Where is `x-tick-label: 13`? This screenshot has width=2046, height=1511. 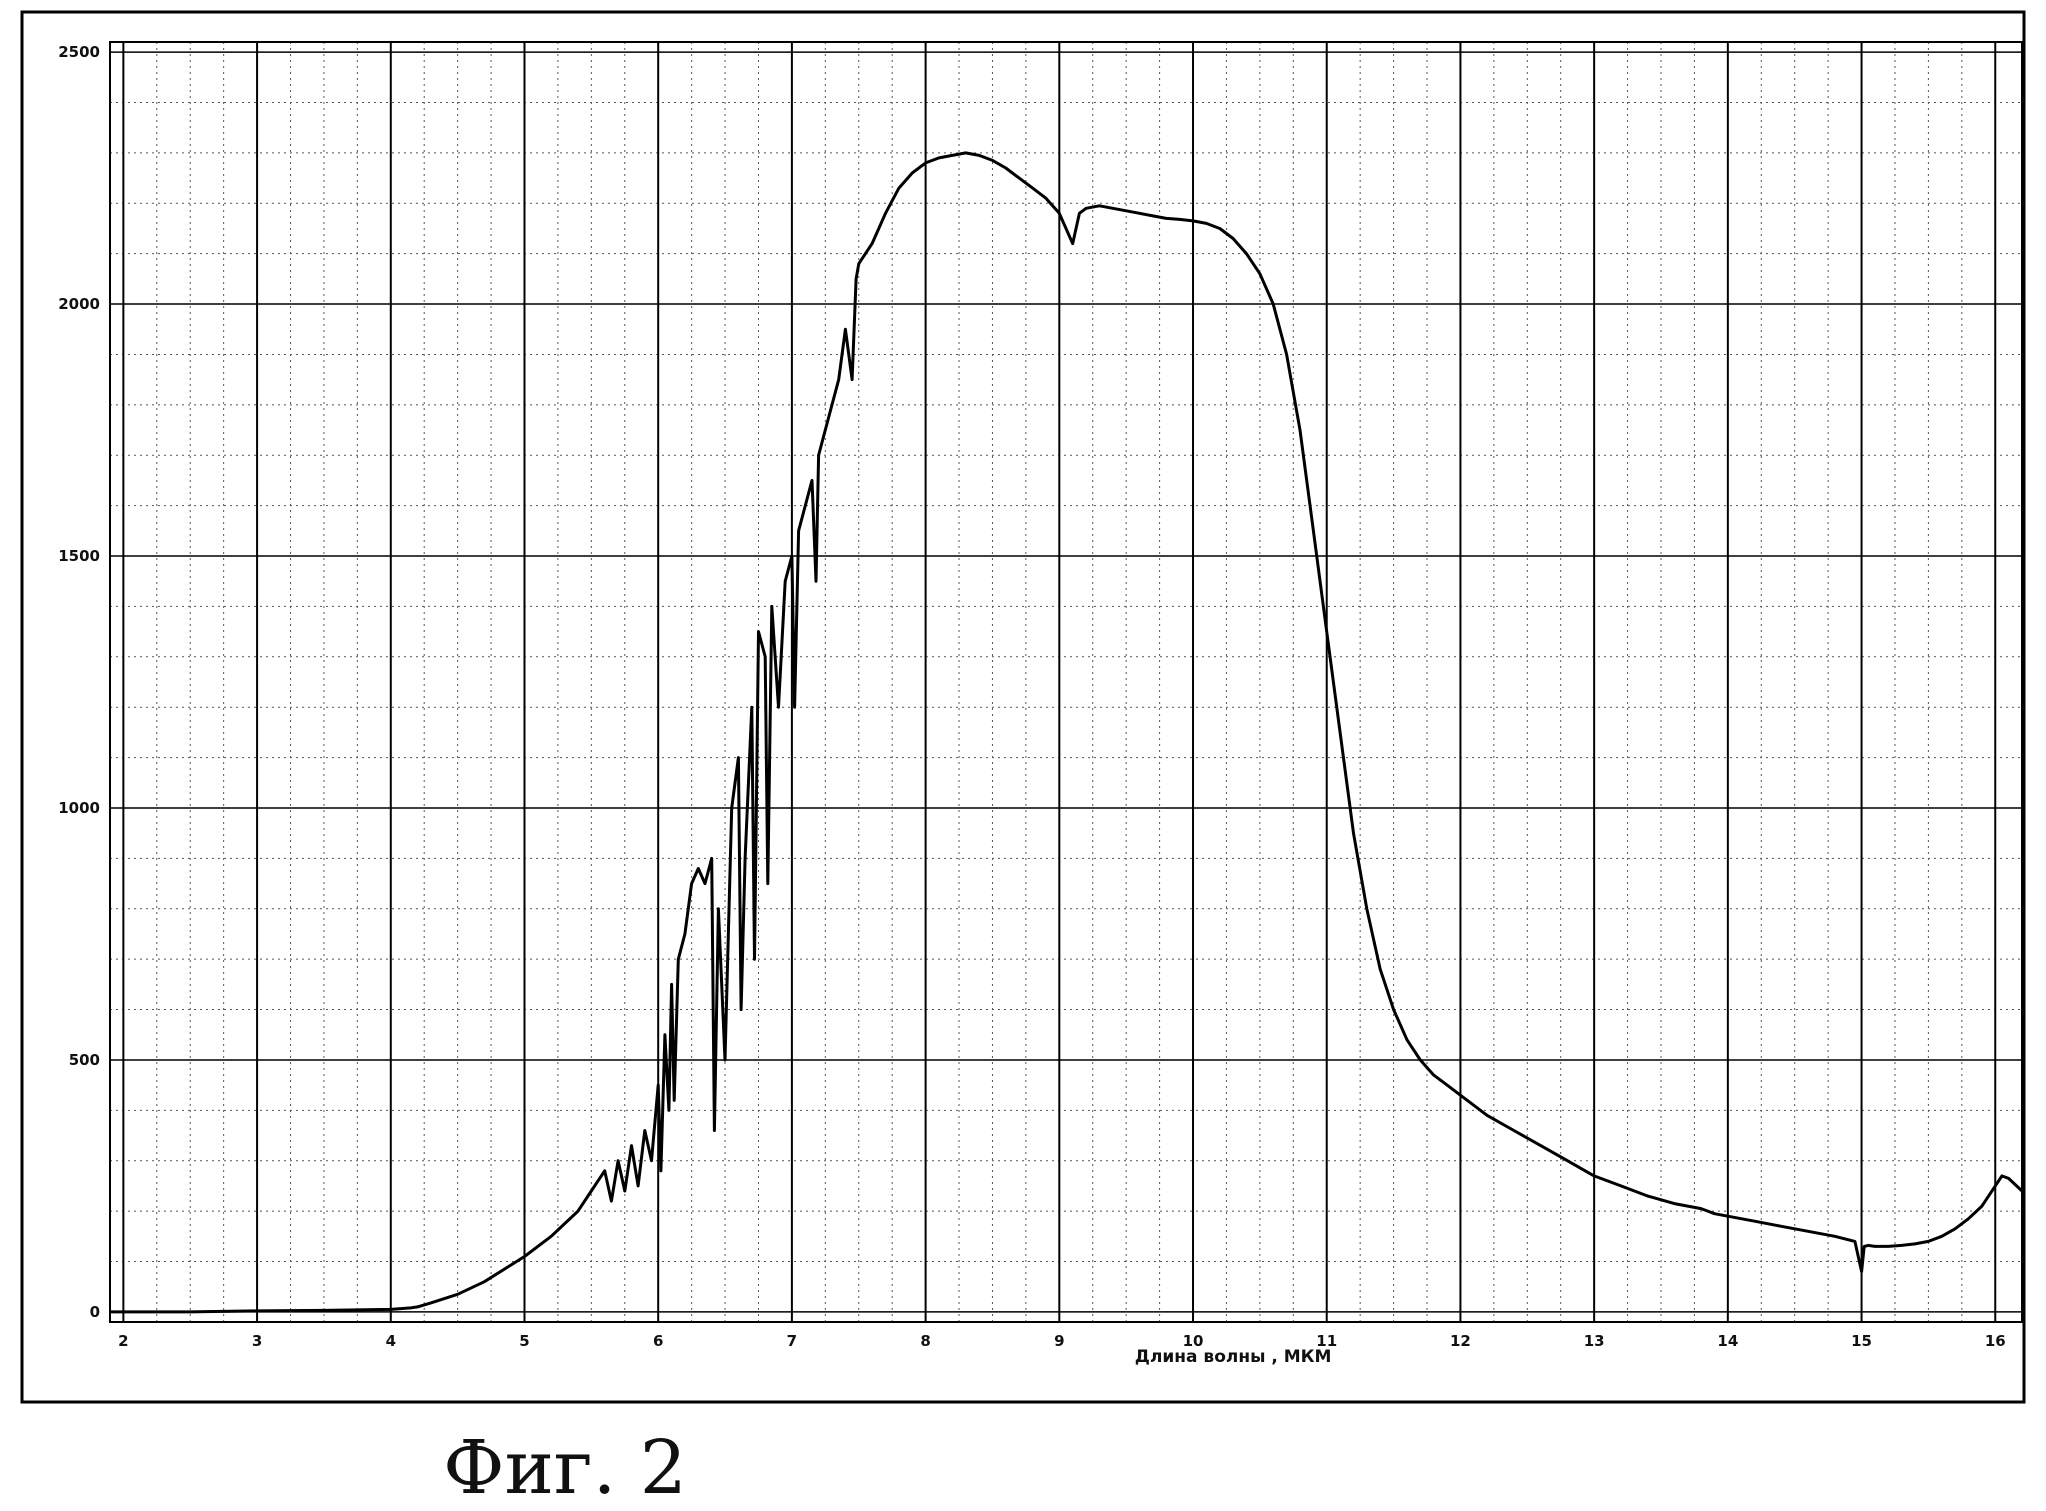 x-tick-label: 13 is located at coordinates (1594, 1341).